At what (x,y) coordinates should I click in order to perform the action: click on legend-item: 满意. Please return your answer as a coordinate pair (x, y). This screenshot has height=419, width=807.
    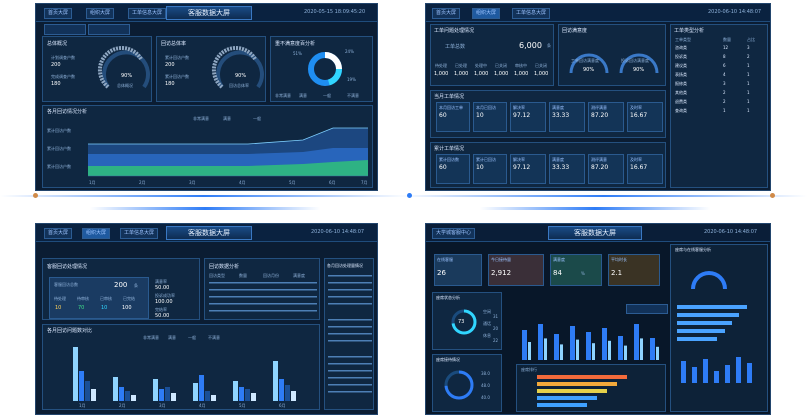
    Looking at the image, I should click on (227, 118).